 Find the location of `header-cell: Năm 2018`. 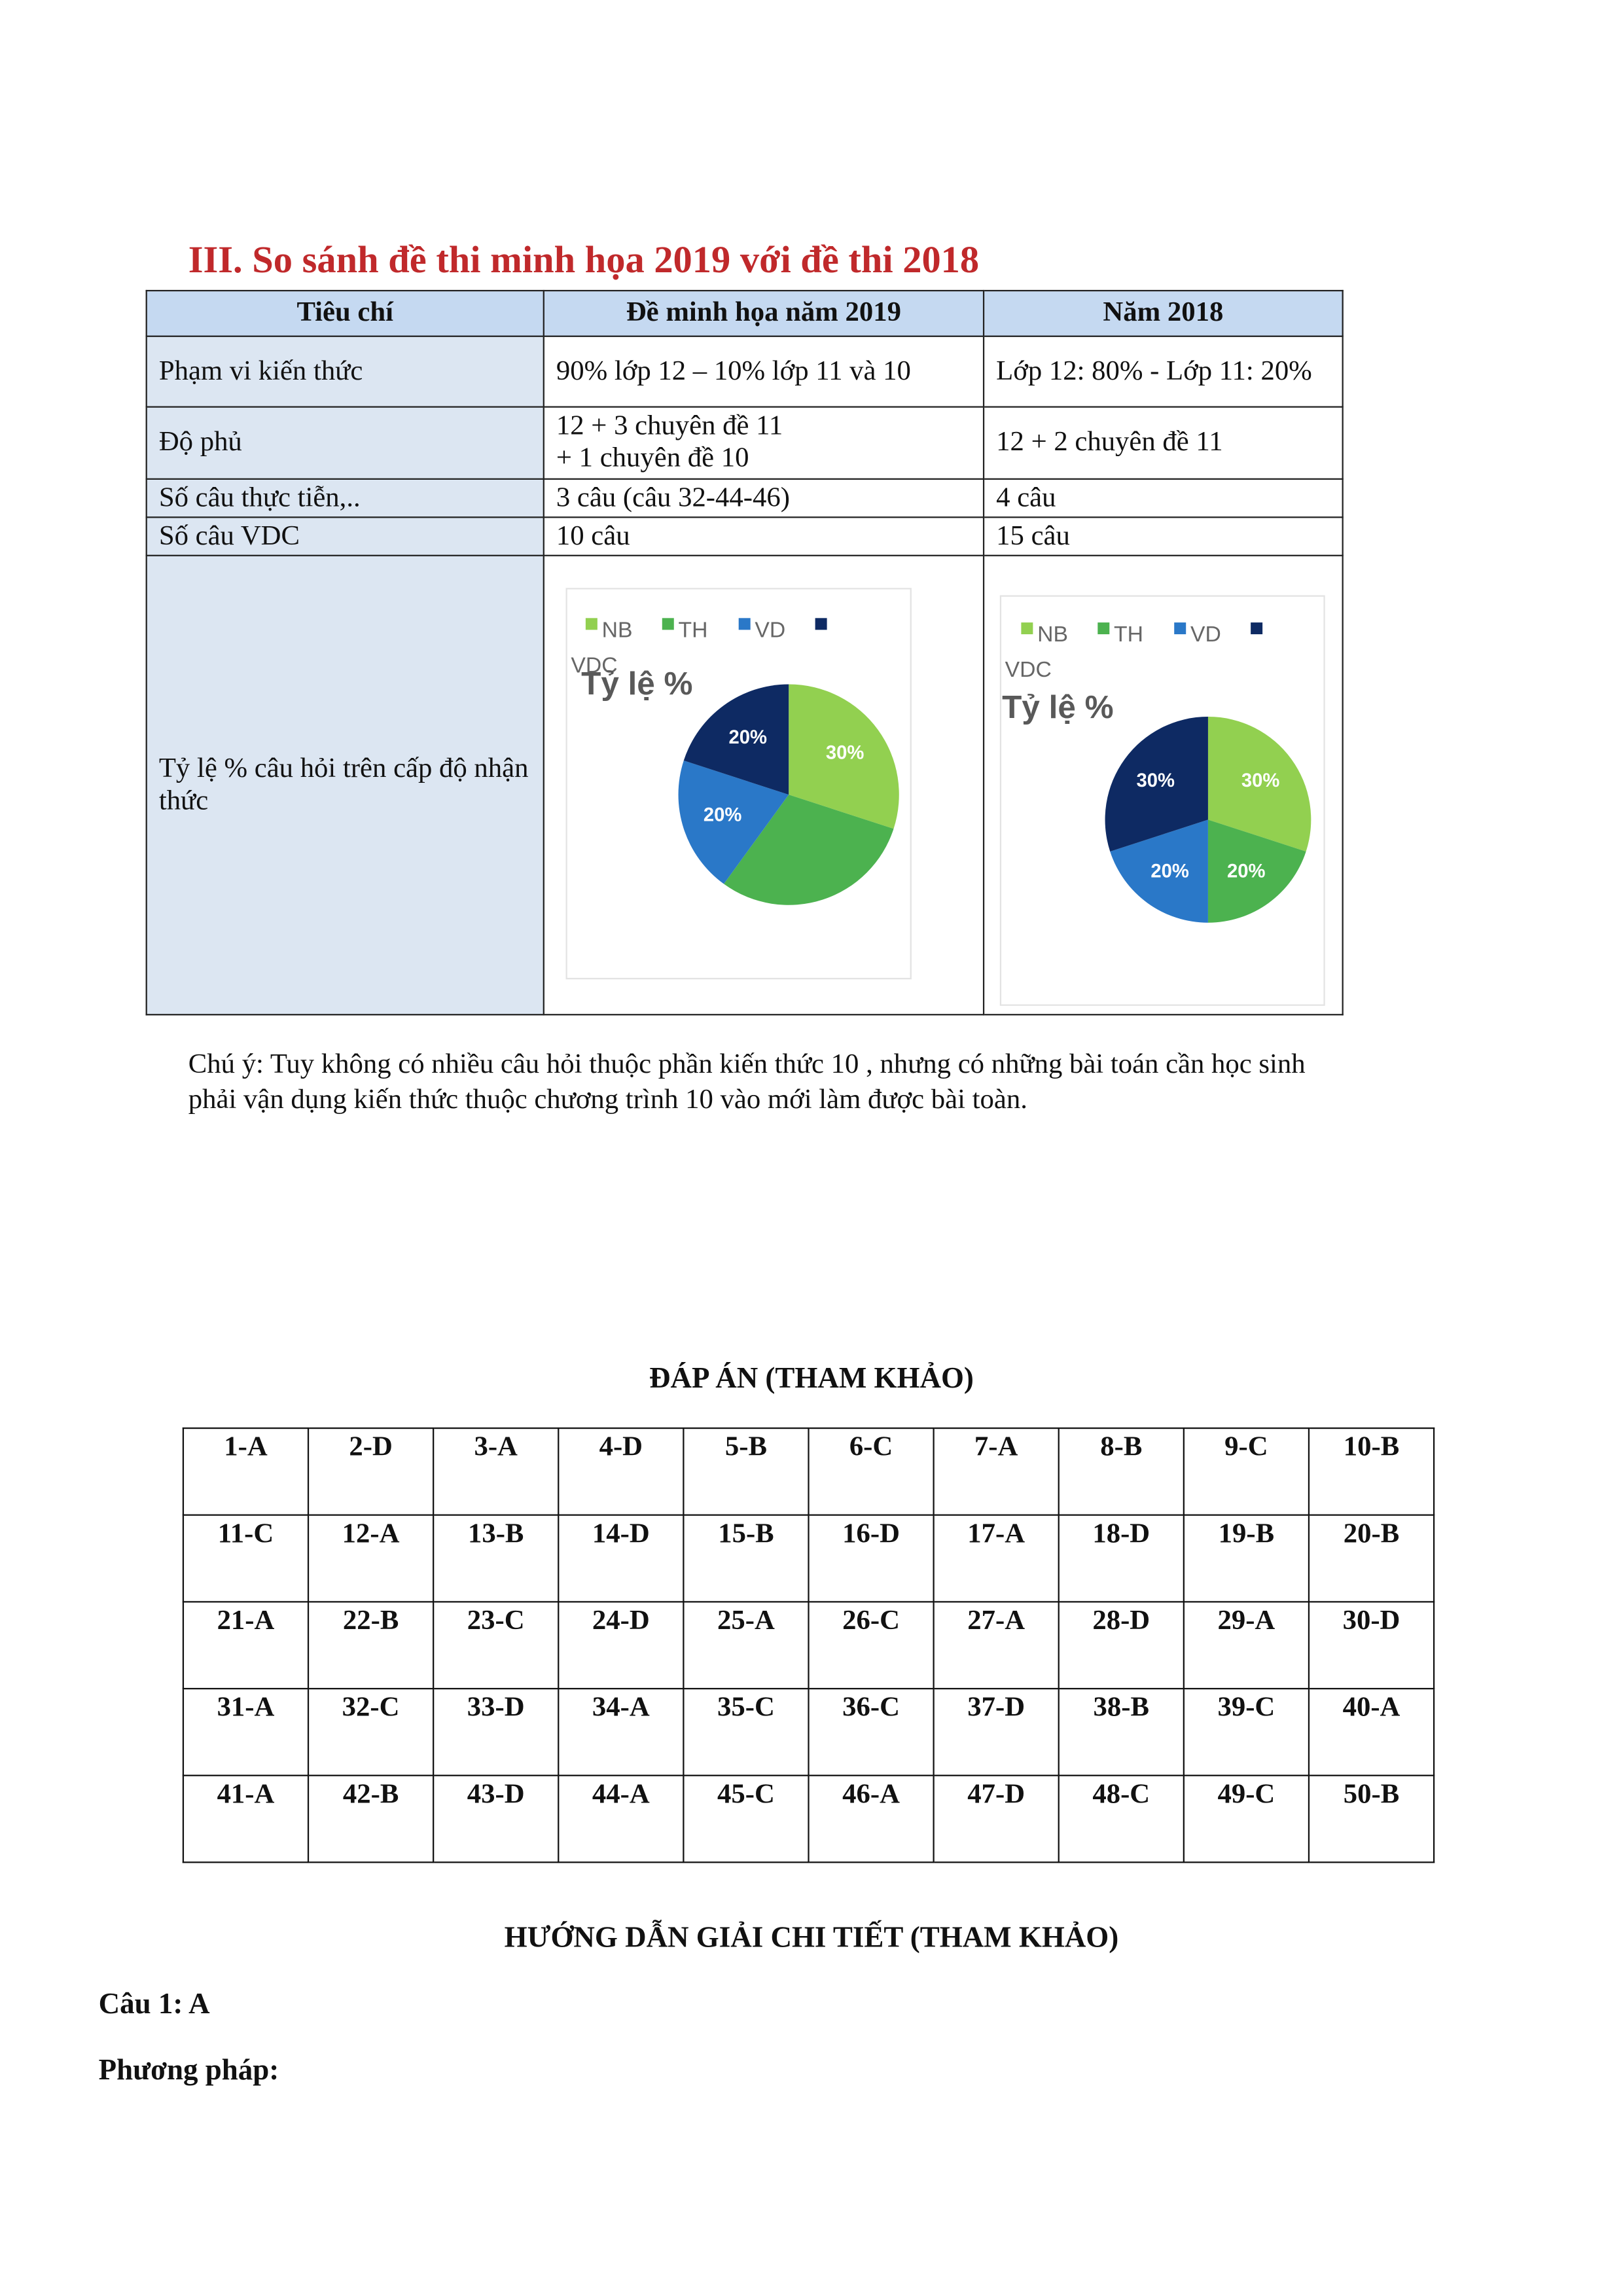

header-cell: Năm 2018 is located at coordinates (1163, 313).